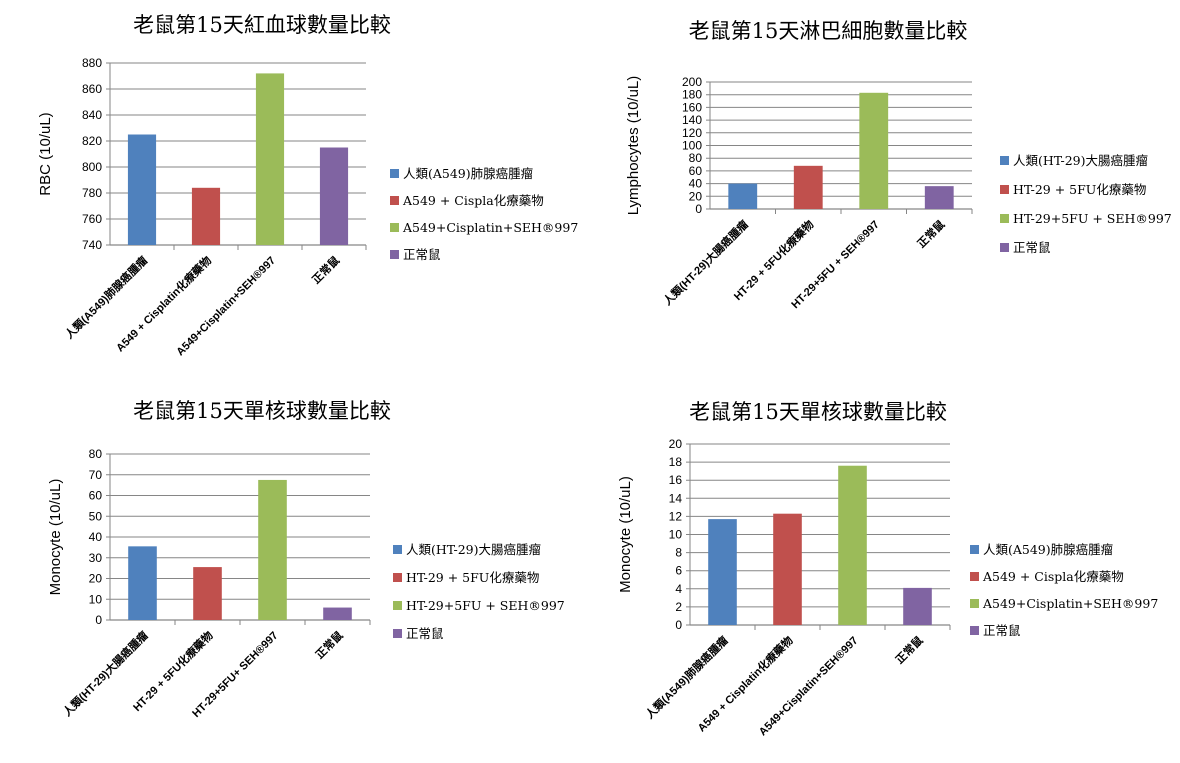 This screenshot has width=1180, height=763. Describe the element at coordinates (676, 498) in the screenshot. I see `y-tick-label: 14` at that location.